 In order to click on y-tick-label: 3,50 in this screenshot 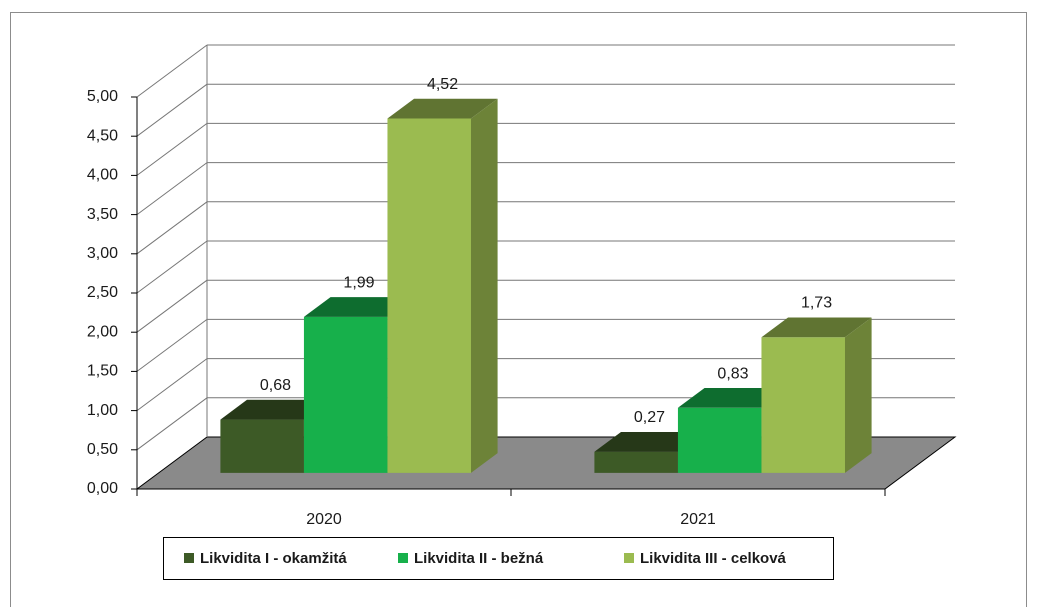, I will do `click(102, 214)`.